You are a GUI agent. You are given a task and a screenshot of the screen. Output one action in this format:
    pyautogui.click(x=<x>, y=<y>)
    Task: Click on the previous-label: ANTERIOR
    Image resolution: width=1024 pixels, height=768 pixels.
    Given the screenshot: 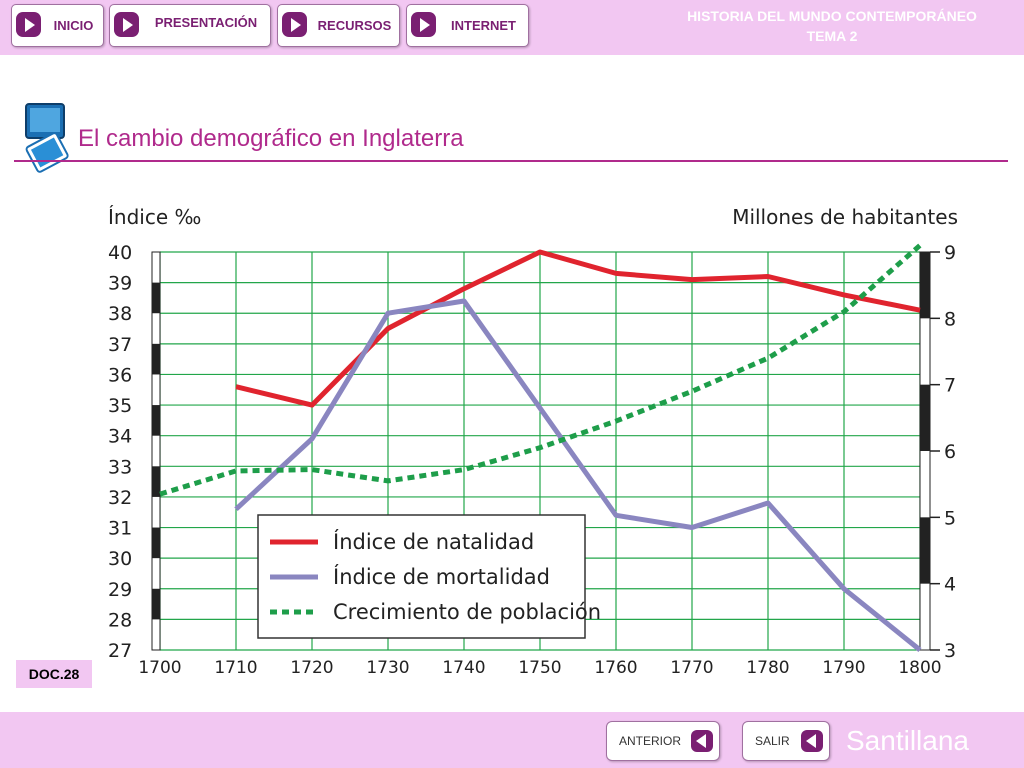 What is the action you would take?
    pyautogui.click(x=650, y=741)
    